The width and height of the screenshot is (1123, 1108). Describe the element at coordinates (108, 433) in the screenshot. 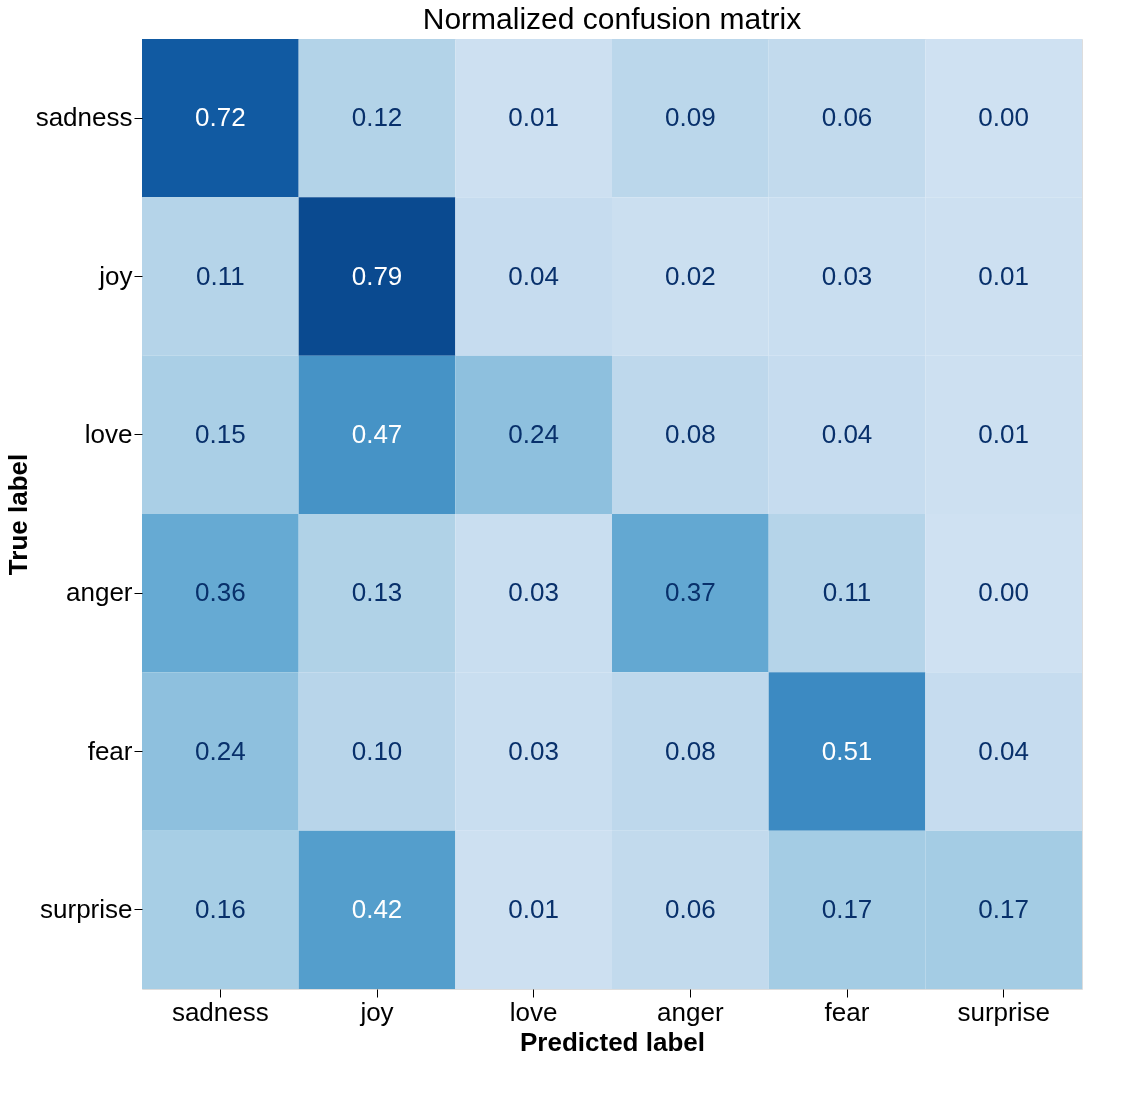

I see `y-tick-label: love` at that location.